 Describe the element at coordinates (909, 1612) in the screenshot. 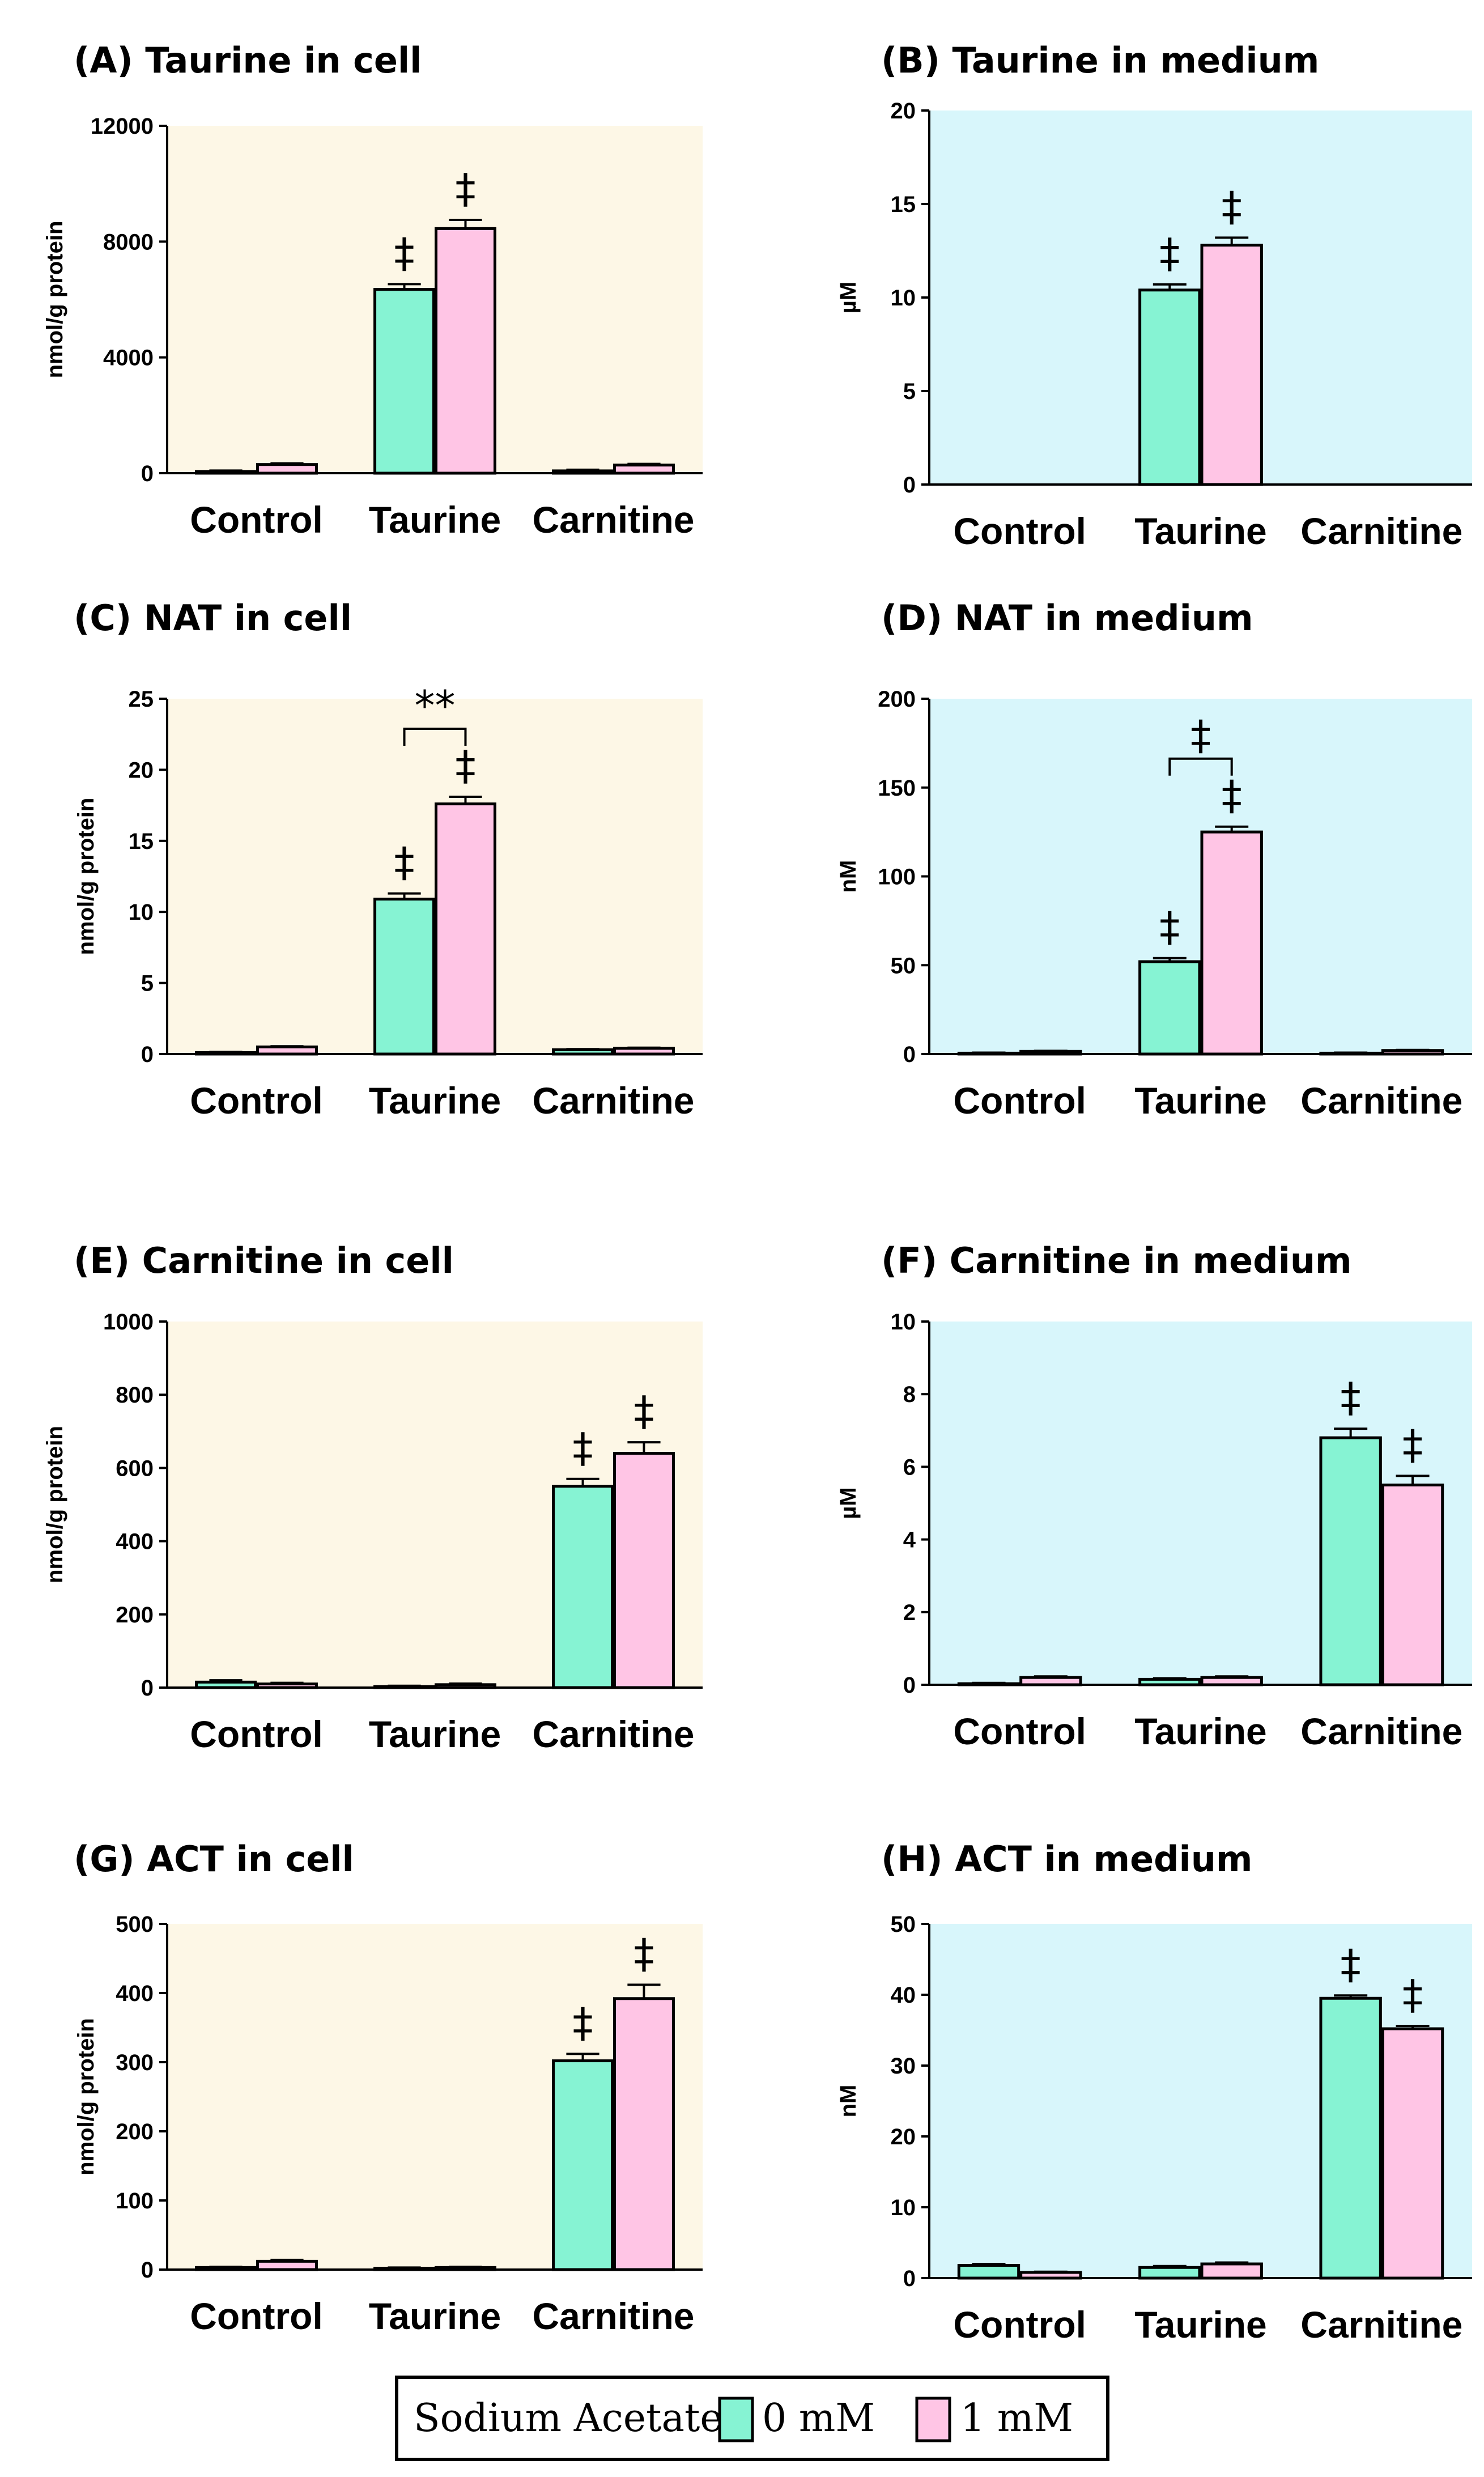

I see `y-tick-label: 2` at that location.